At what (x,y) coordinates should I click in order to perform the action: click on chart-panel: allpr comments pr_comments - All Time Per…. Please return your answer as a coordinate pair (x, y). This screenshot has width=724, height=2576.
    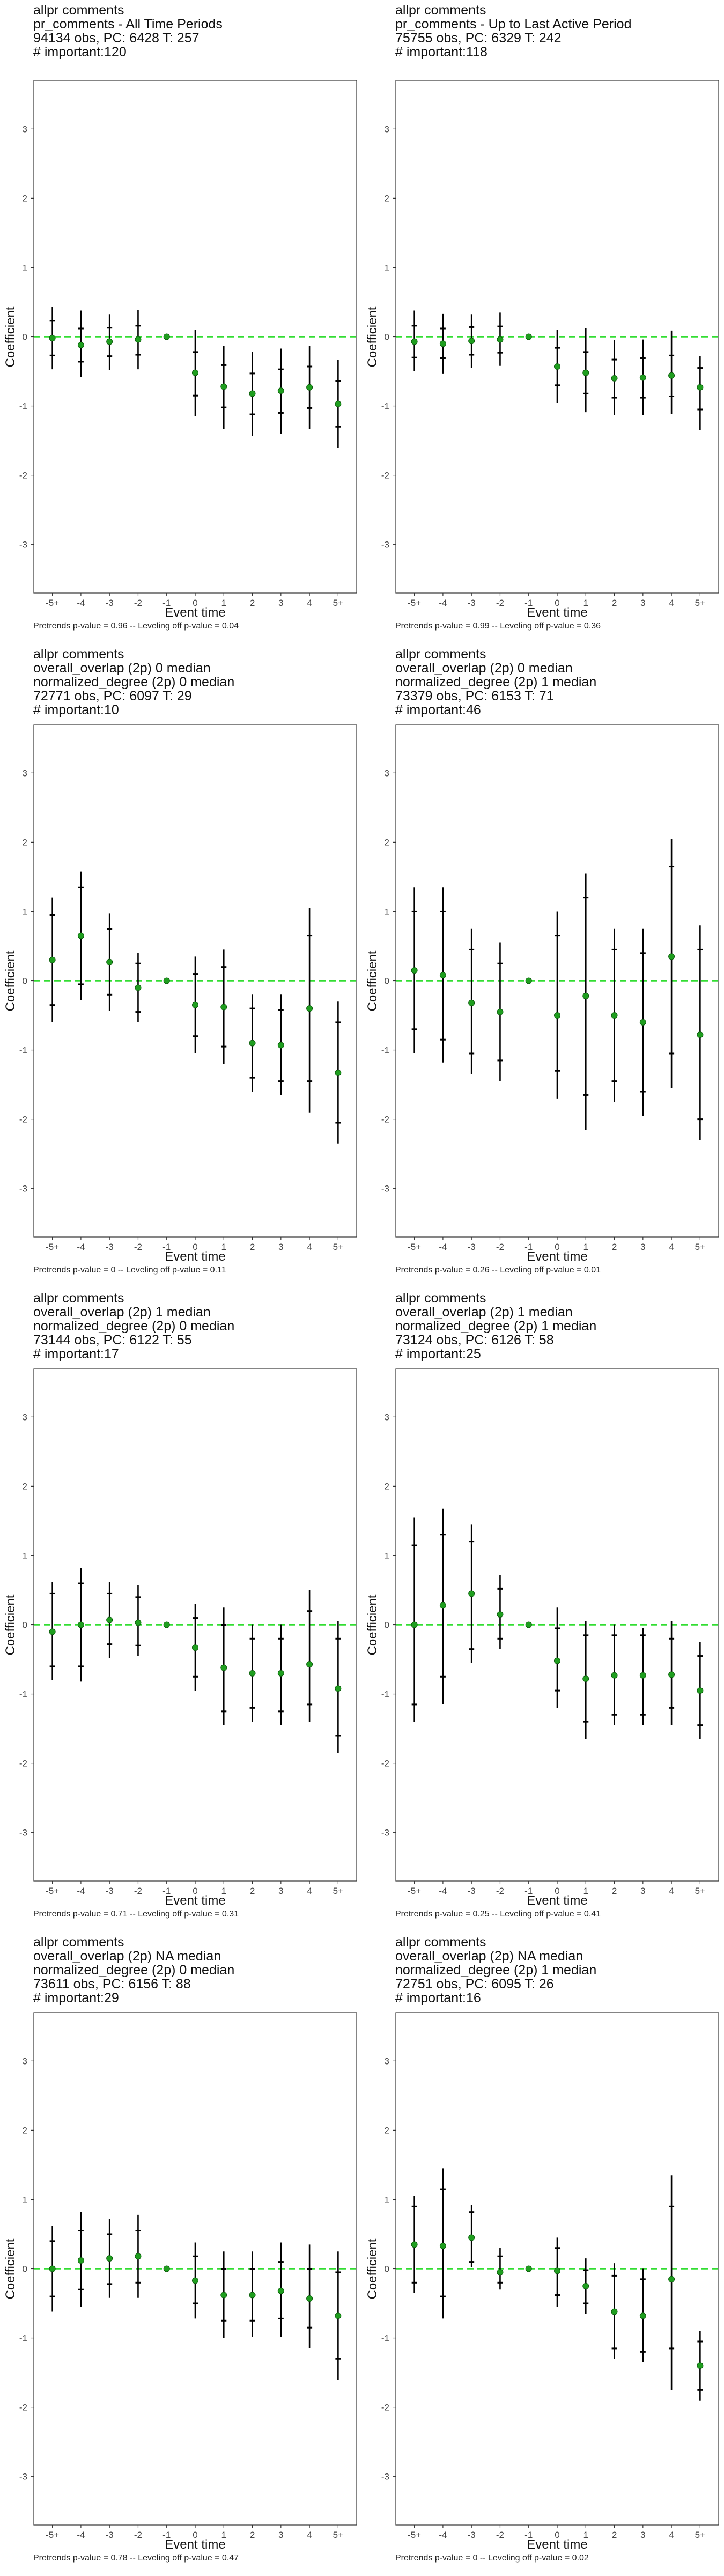
    Looking at the image, I should click on (181, 322).